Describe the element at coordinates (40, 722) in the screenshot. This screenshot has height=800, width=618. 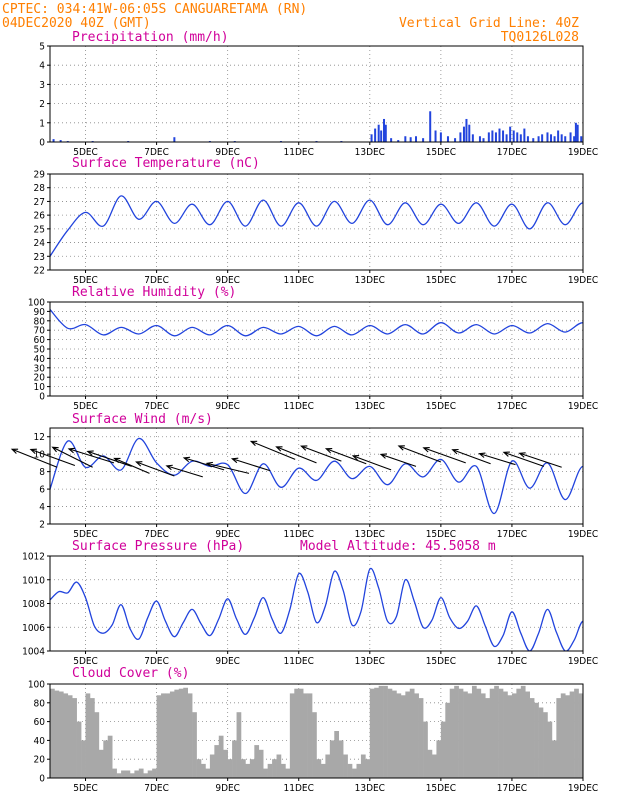
I see `cloud-cover-ytick-label: 60` at that location.